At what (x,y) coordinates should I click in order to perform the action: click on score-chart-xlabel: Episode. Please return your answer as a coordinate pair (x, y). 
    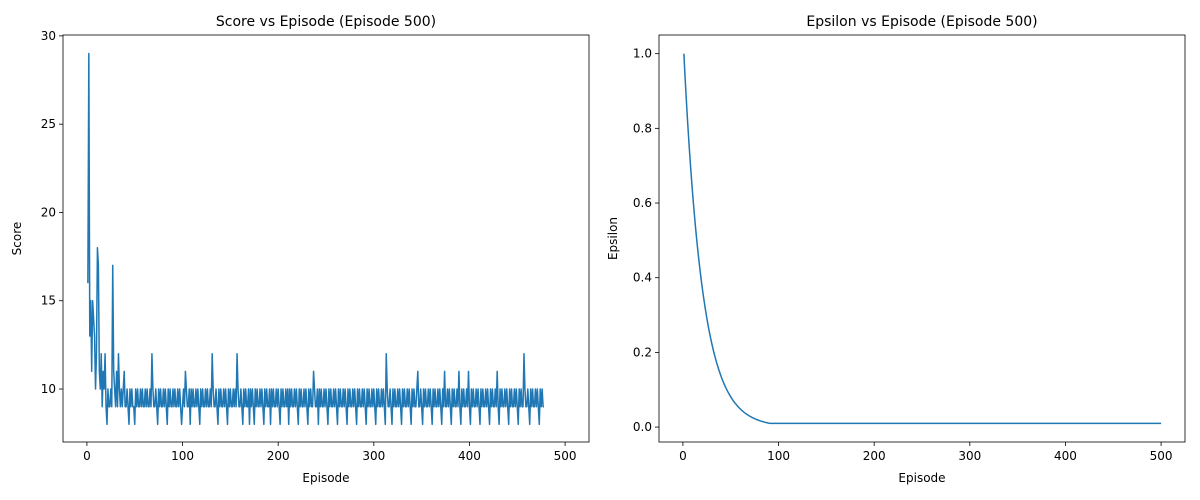
    Looking at the image, I should click on (325, 478).